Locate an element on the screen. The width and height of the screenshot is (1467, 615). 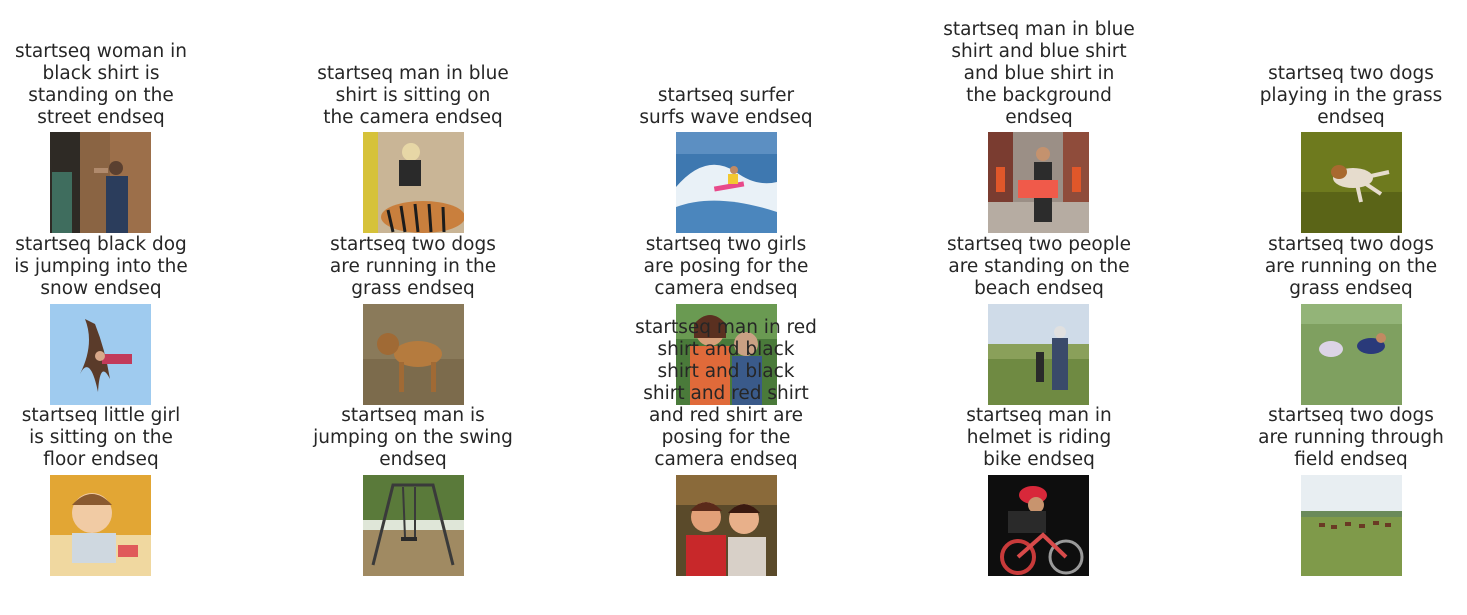
photo-brown-dog is located at coordinates (413, 354).